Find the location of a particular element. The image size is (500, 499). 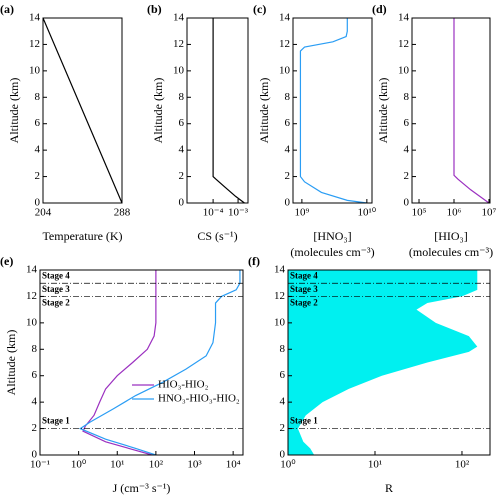

legend-label: HIO₃-HIO₂ is located at coordinates (183, 384).